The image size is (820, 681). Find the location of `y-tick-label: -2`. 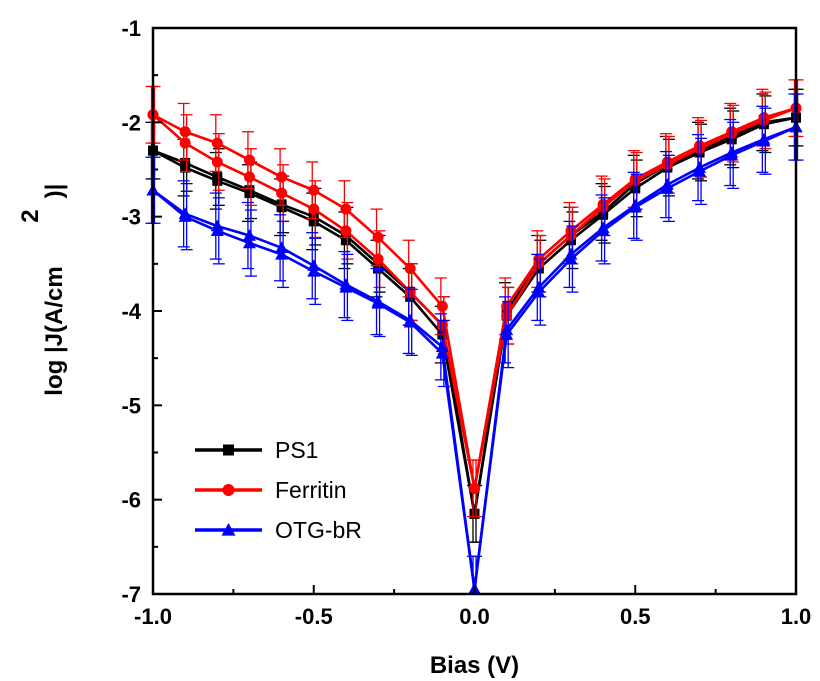

y-tick-label: -2 is located at coordinates (131, 122).